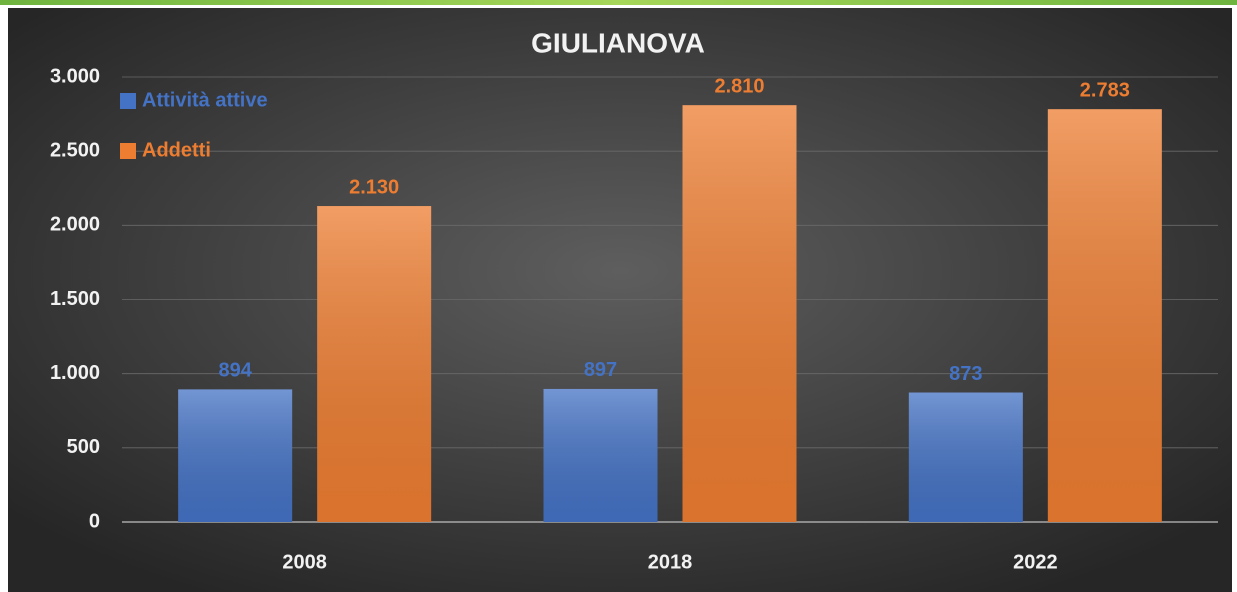 The width and height of the screenshot is (1237, 592). Describe the element at coordinates (600, 370) in the screenshot. I see `data-label: 897` at that location.